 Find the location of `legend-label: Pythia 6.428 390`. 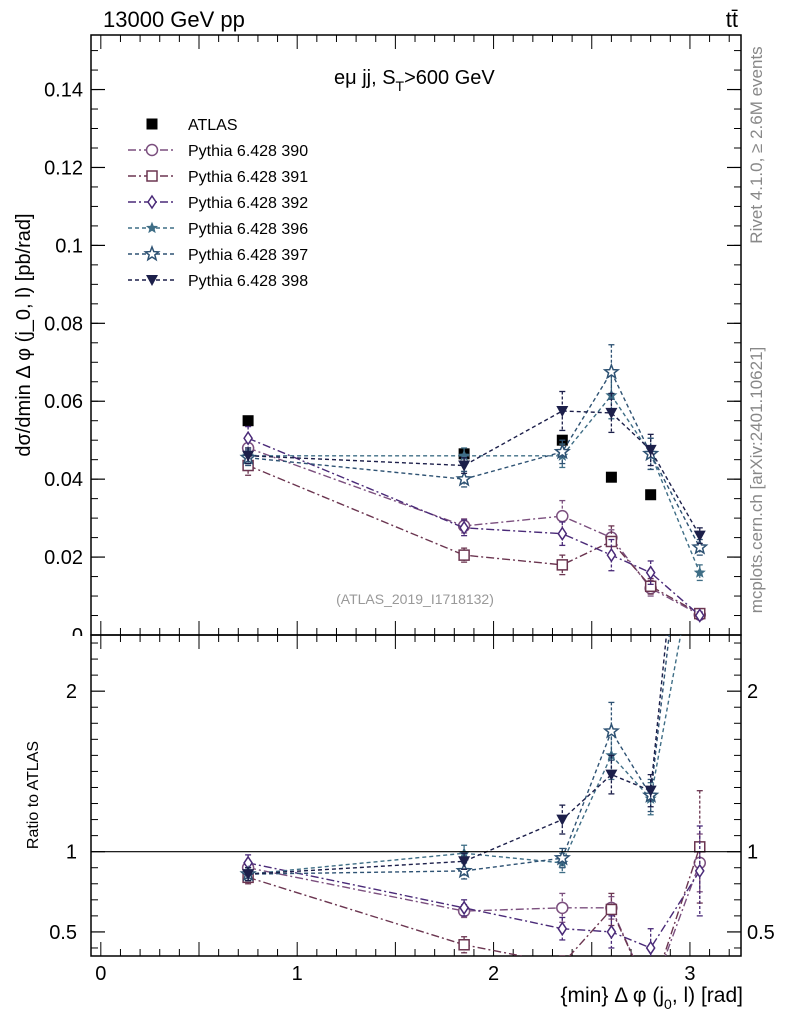

legend-label: Pythia 6.428 390 is located at coordinates (248, 151).